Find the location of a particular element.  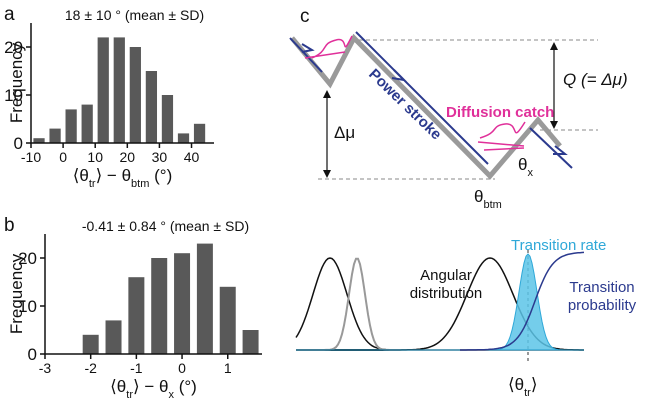

x-tick-label: -3 is located at coordinates (45, 368).